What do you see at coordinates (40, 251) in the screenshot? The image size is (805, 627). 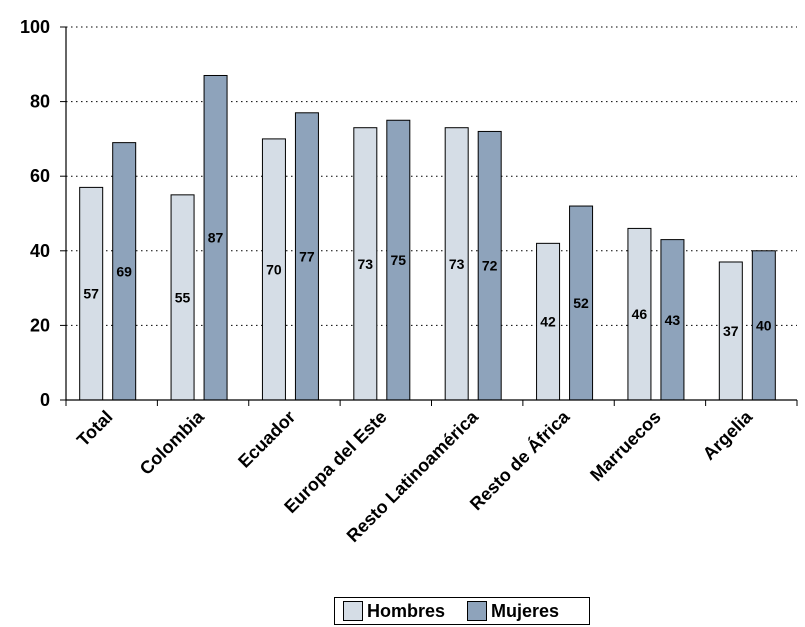 I see `y-tick-label: 40` at bounding box center [40, 251].